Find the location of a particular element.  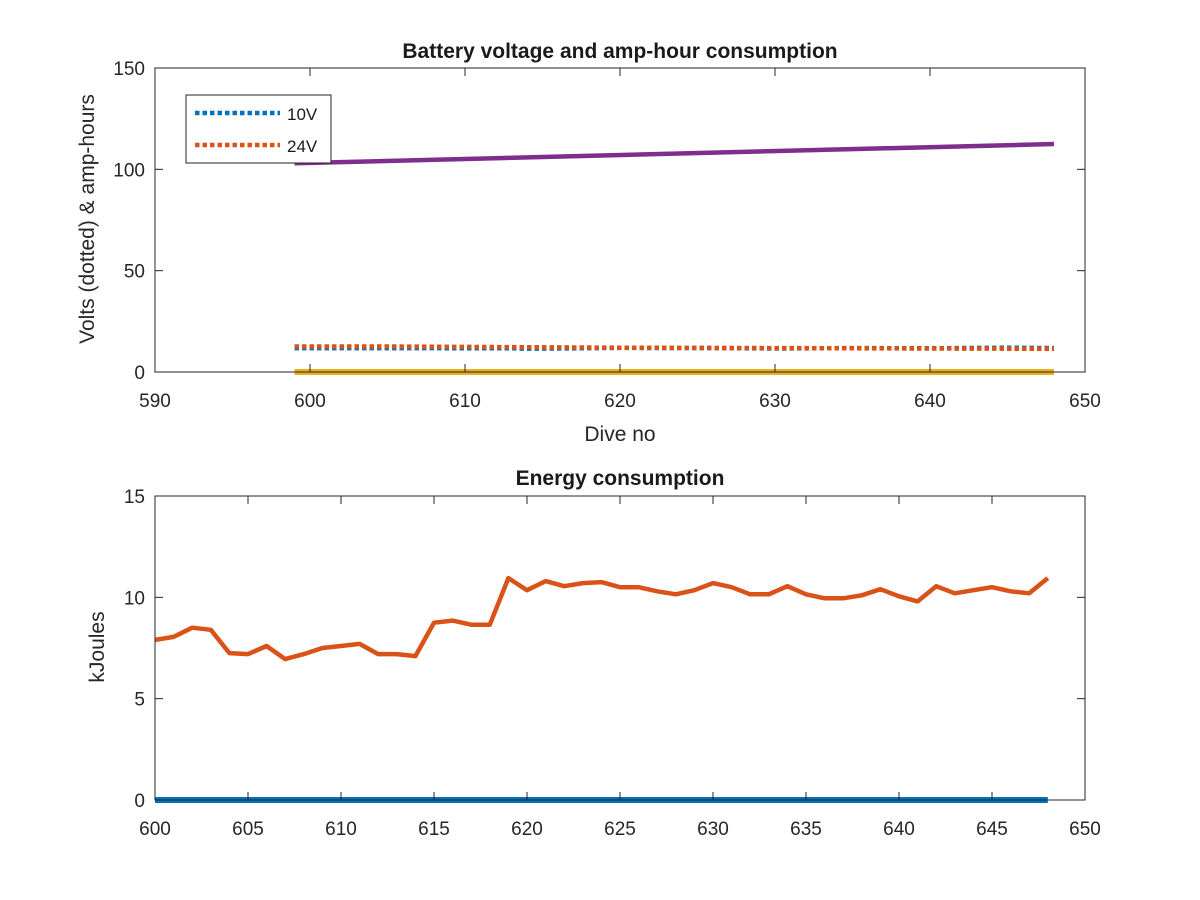

legend-label-10v: 10V is located at coordinates (302, 114).